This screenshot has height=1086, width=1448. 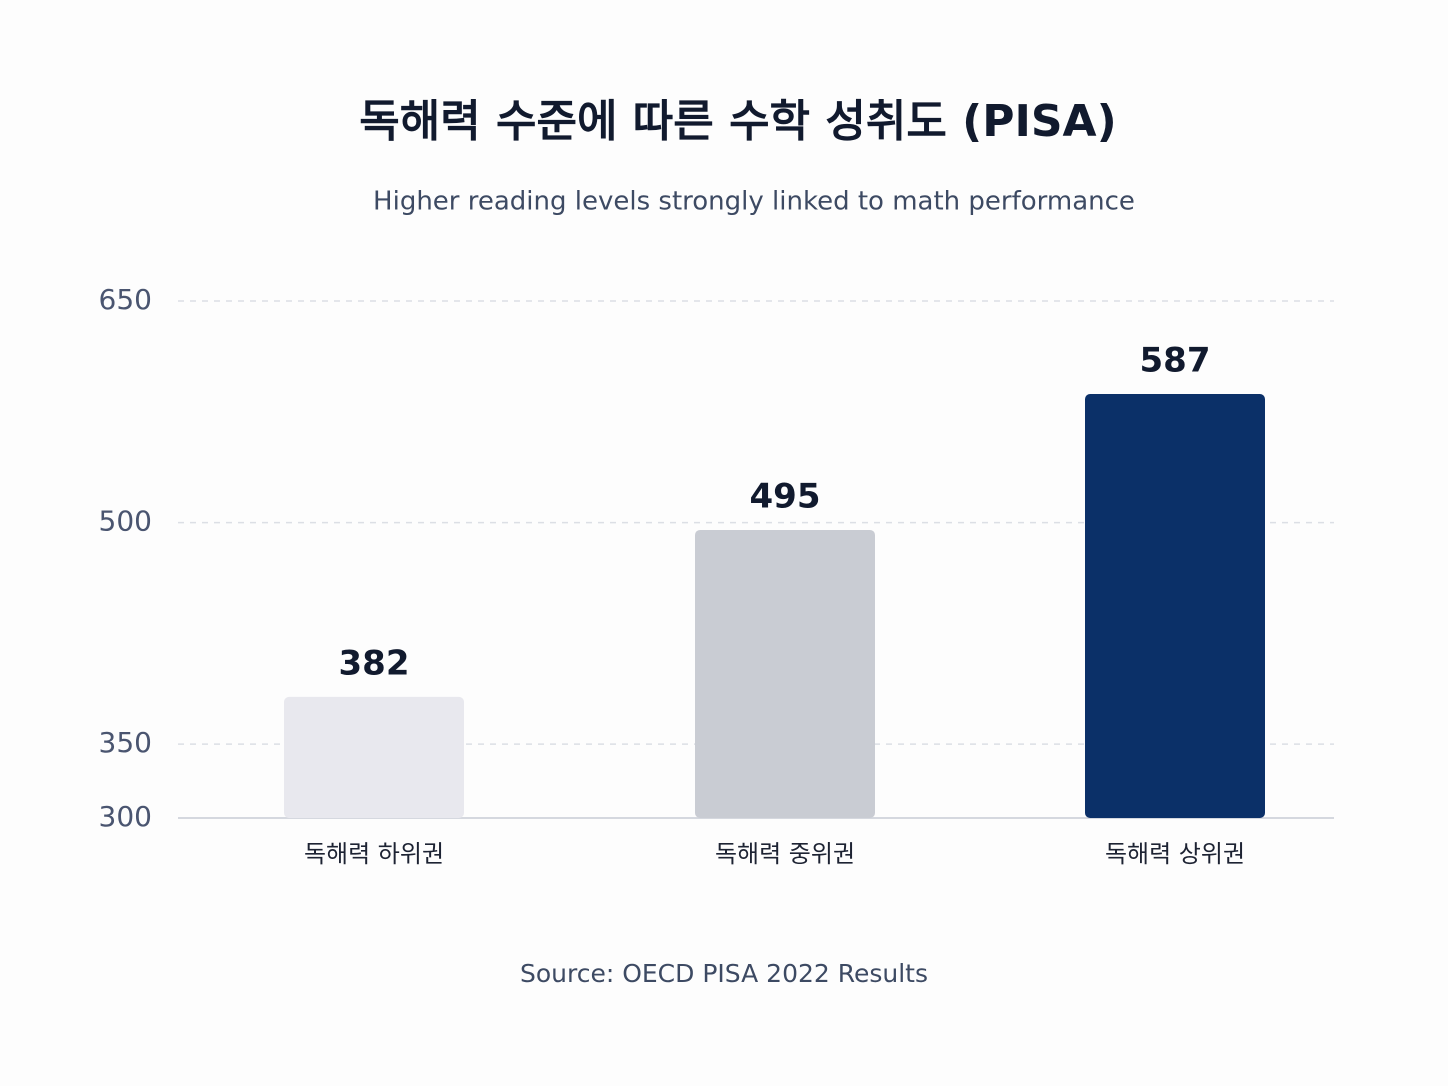 What do you see at coordinates (125, 521) in the screenshot?
I see `y-tick-label: 500` at bounding box center [125, 521].